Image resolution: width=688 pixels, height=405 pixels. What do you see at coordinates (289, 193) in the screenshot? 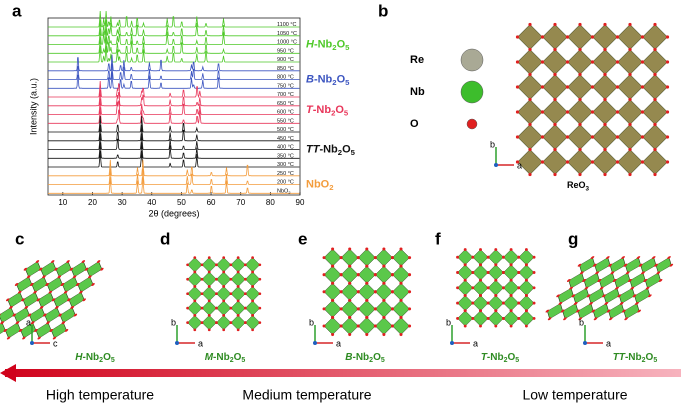
I see `subscript: 2` at bounding box center [289, 193].